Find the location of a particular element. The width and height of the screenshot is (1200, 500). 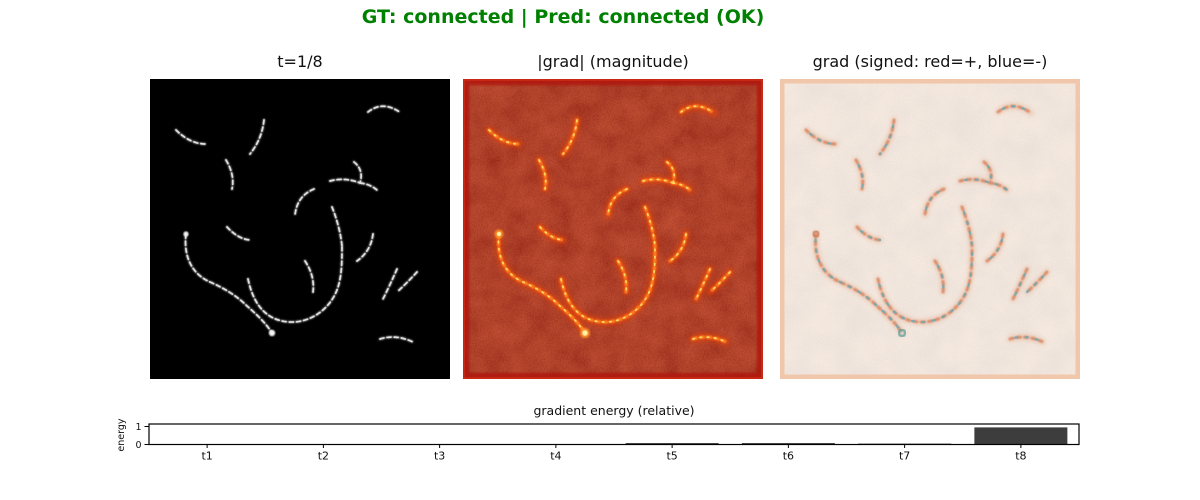

energy-plot-area is located at coordinates (614, 434).